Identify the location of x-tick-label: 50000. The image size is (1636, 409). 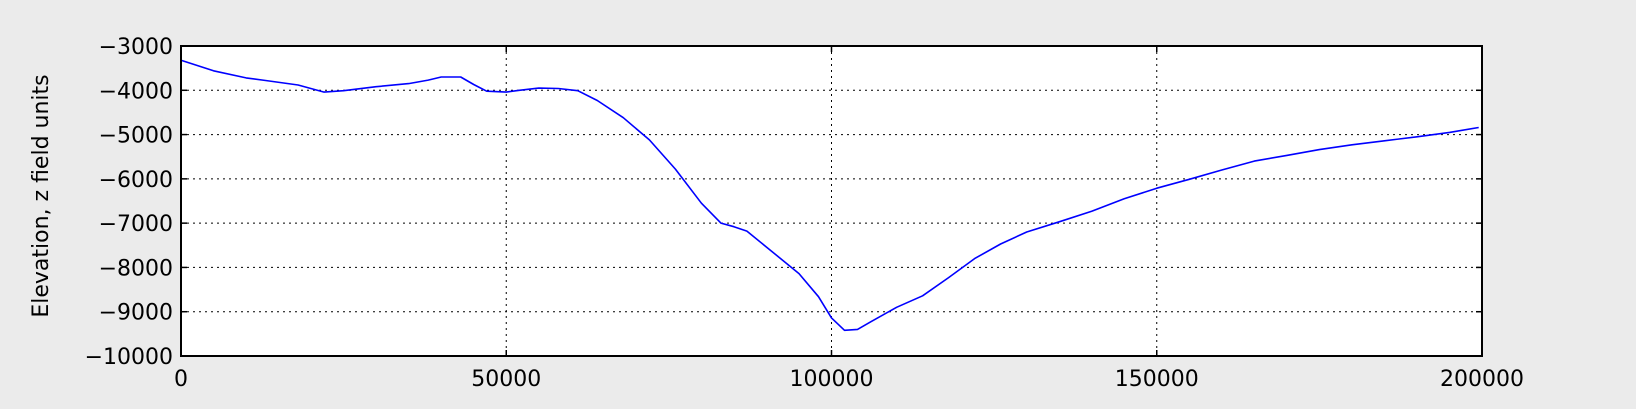
(506, 379).